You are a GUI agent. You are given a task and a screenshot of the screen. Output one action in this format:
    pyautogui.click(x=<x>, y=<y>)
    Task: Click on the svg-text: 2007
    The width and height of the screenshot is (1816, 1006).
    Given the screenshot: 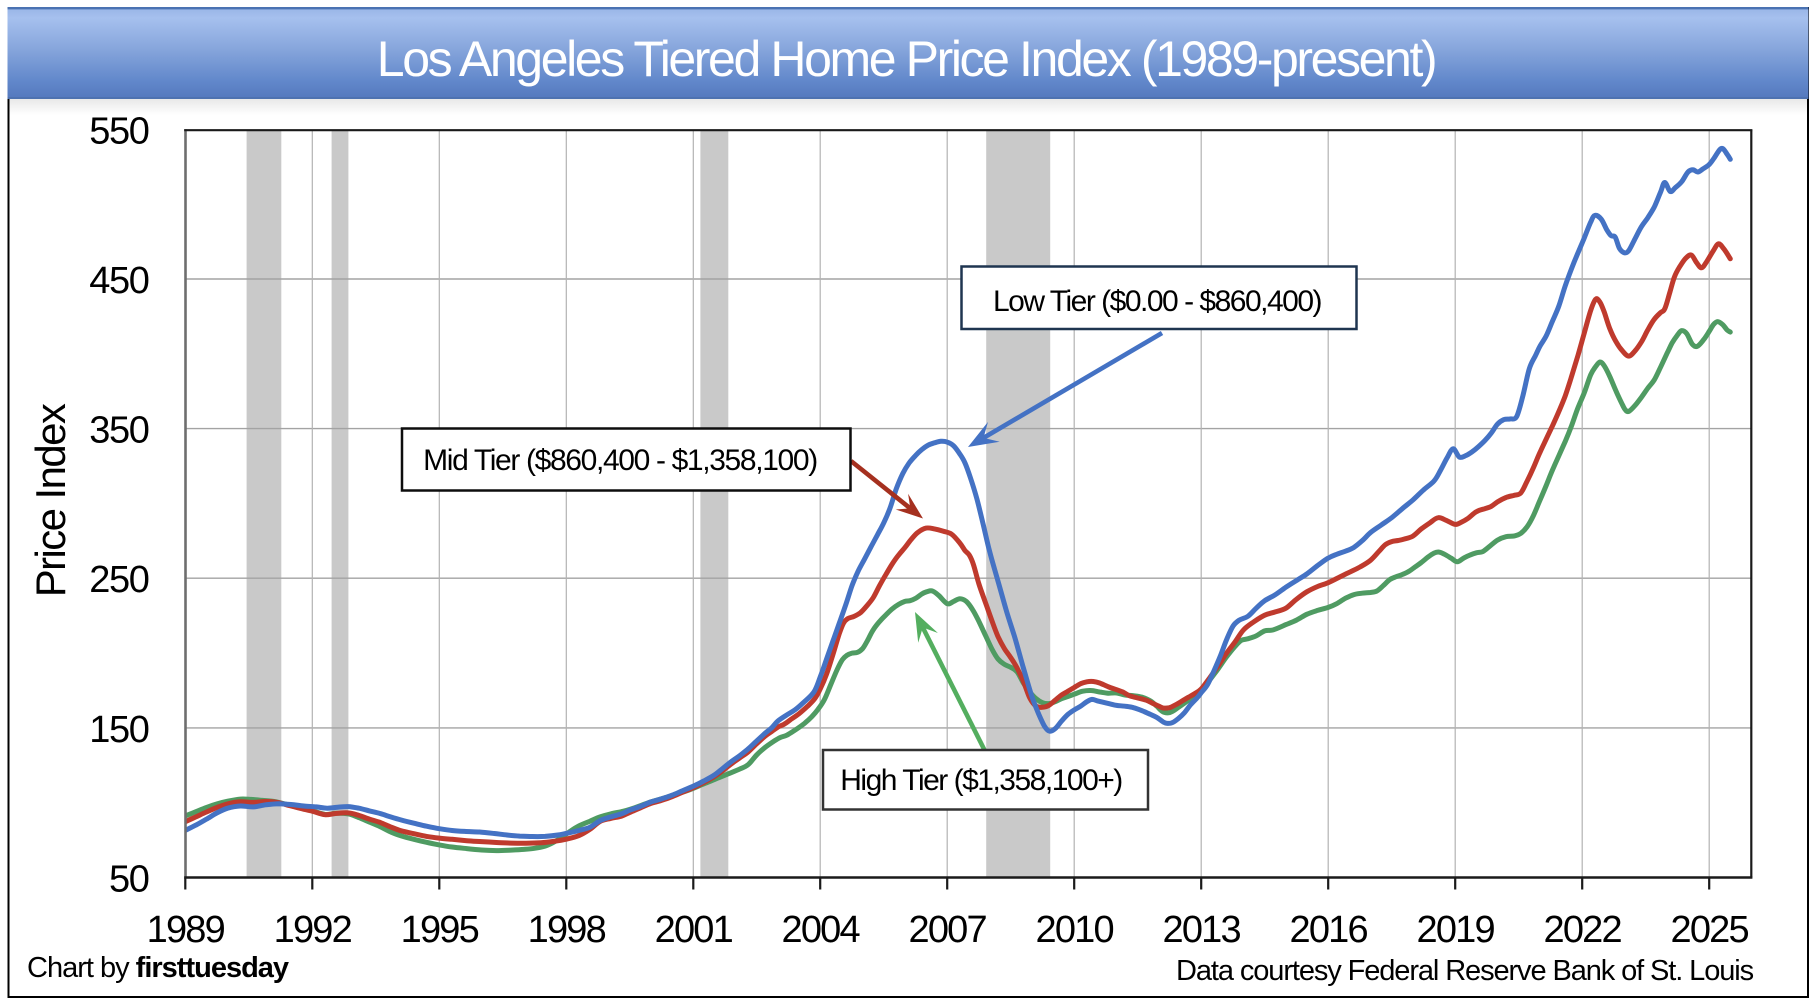 What is the action you would take?
    pyautogui.click(x=948, y=930)
    